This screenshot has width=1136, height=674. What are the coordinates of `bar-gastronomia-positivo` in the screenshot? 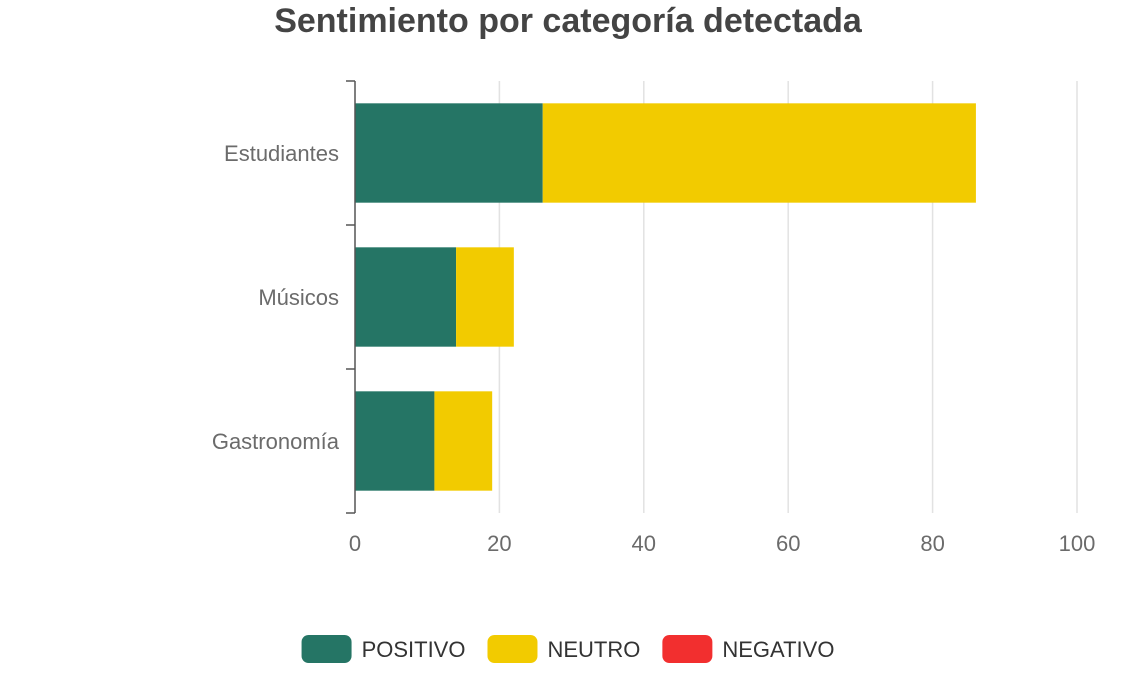 It's located at (395, 441).